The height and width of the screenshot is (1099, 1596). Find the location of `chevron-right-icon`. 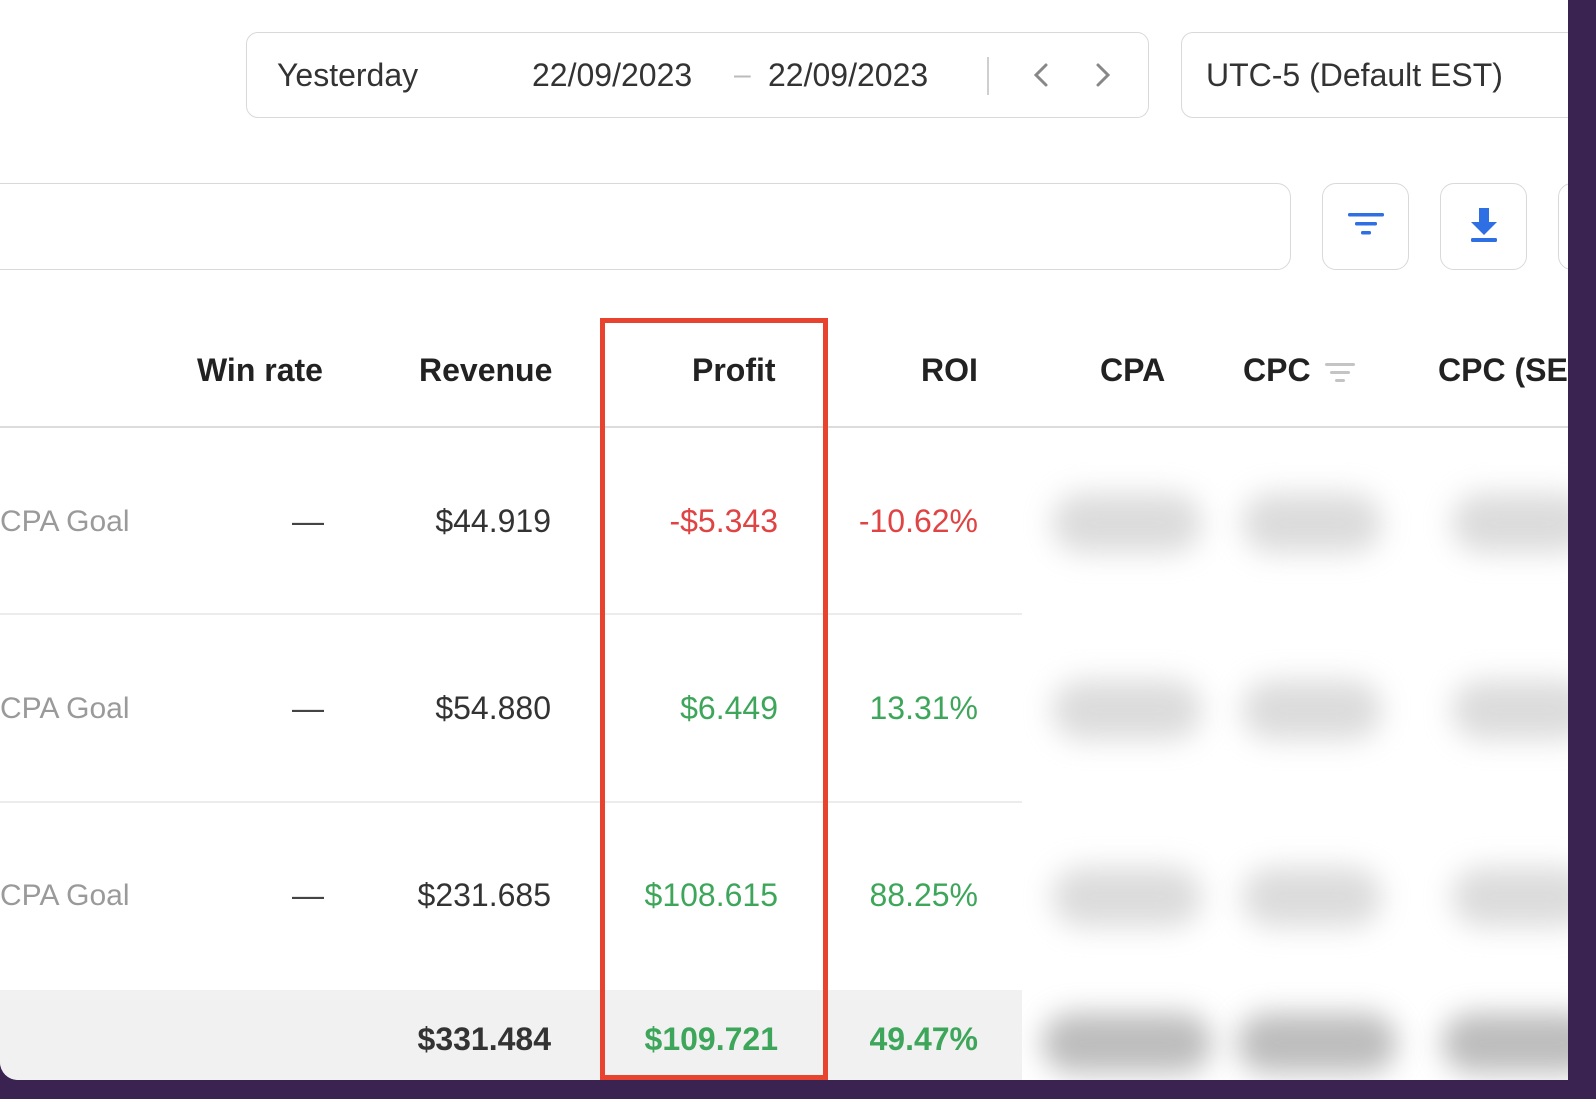

chevron-right-icon is located at coordinates (1102, 75).